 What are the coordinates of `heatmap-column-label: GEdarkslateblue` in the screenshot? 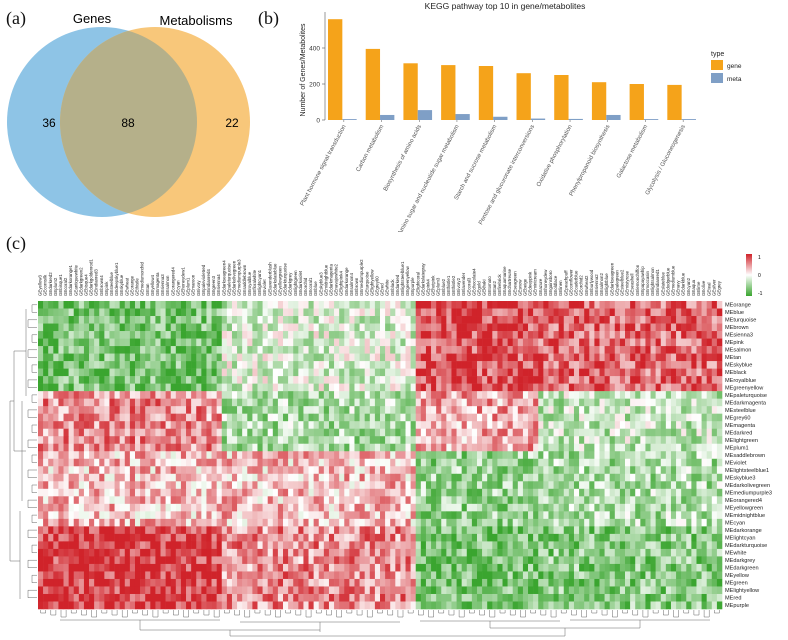 It's located at (274, 279).